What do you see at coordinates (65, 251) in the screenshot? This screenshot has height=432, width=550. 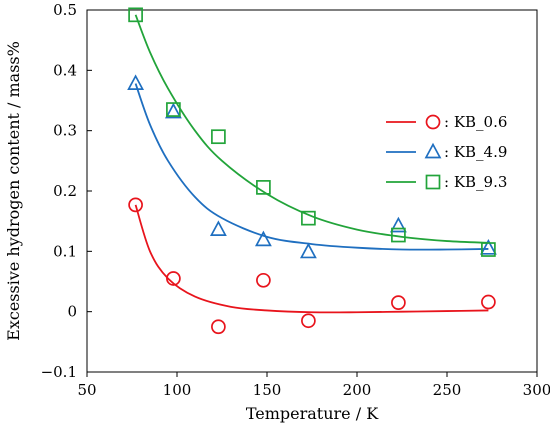 I see `y-tick-label: 0.1` at bounding box center [65, 251].